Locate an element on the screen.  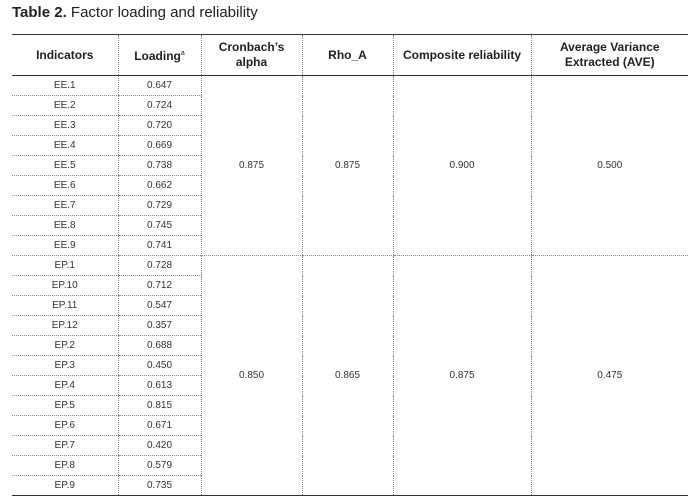
indicator-cell: EP.2 is located at coordinates (65, 345).